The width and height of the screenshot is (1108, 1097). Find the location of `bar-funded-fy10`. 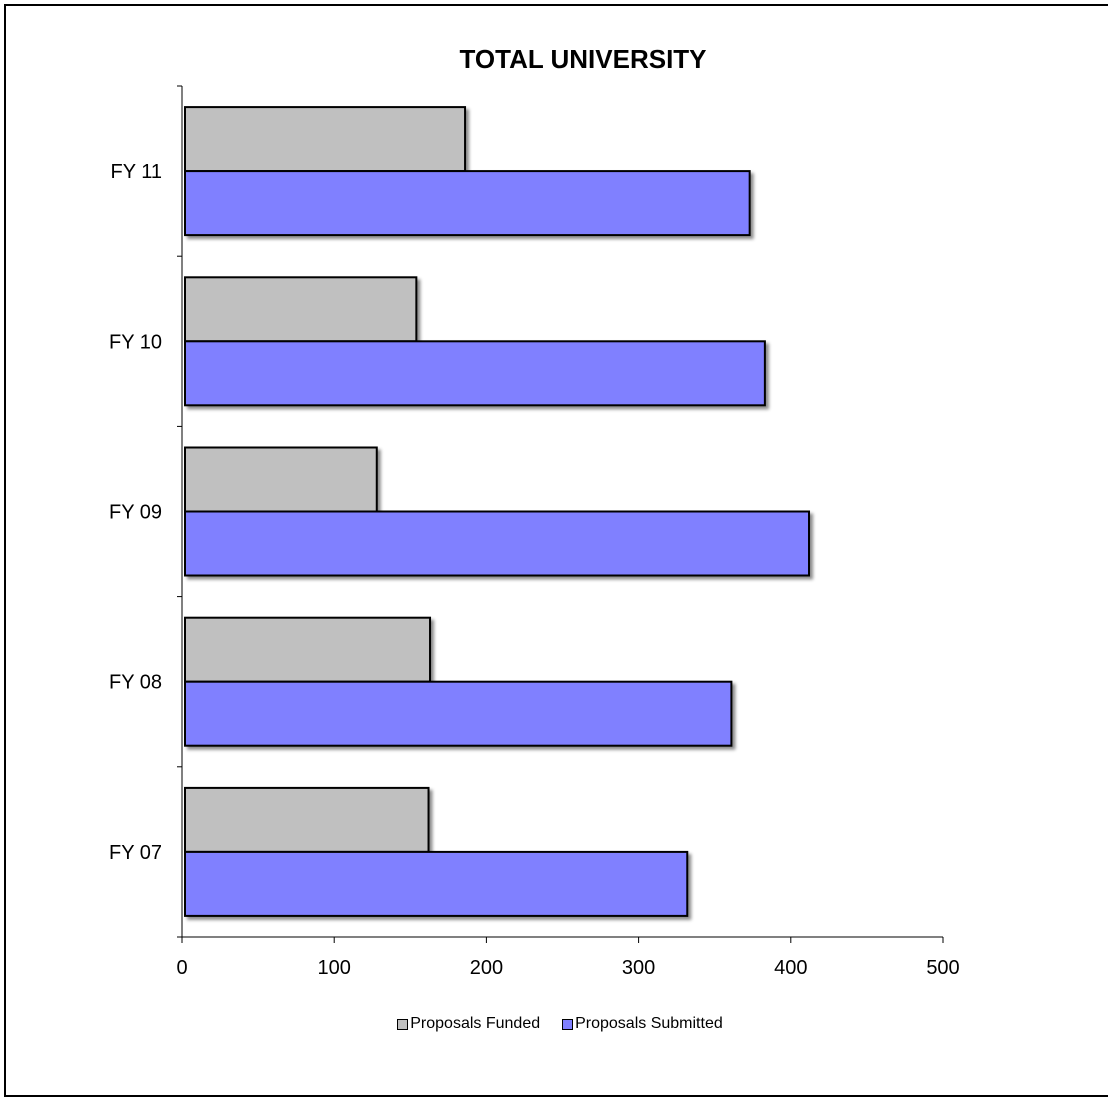

bar-funded-fy10 is located at coordinates (301, 309).